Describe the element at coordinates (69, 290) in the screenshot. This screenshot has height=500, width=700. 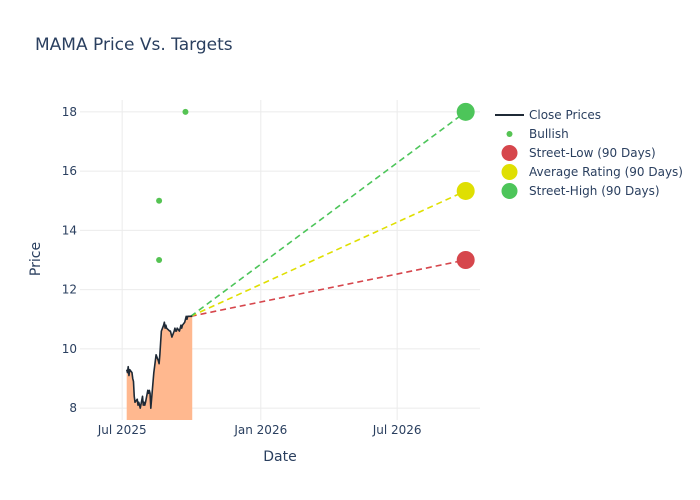
I see `y-tick-label: 12` at that location.